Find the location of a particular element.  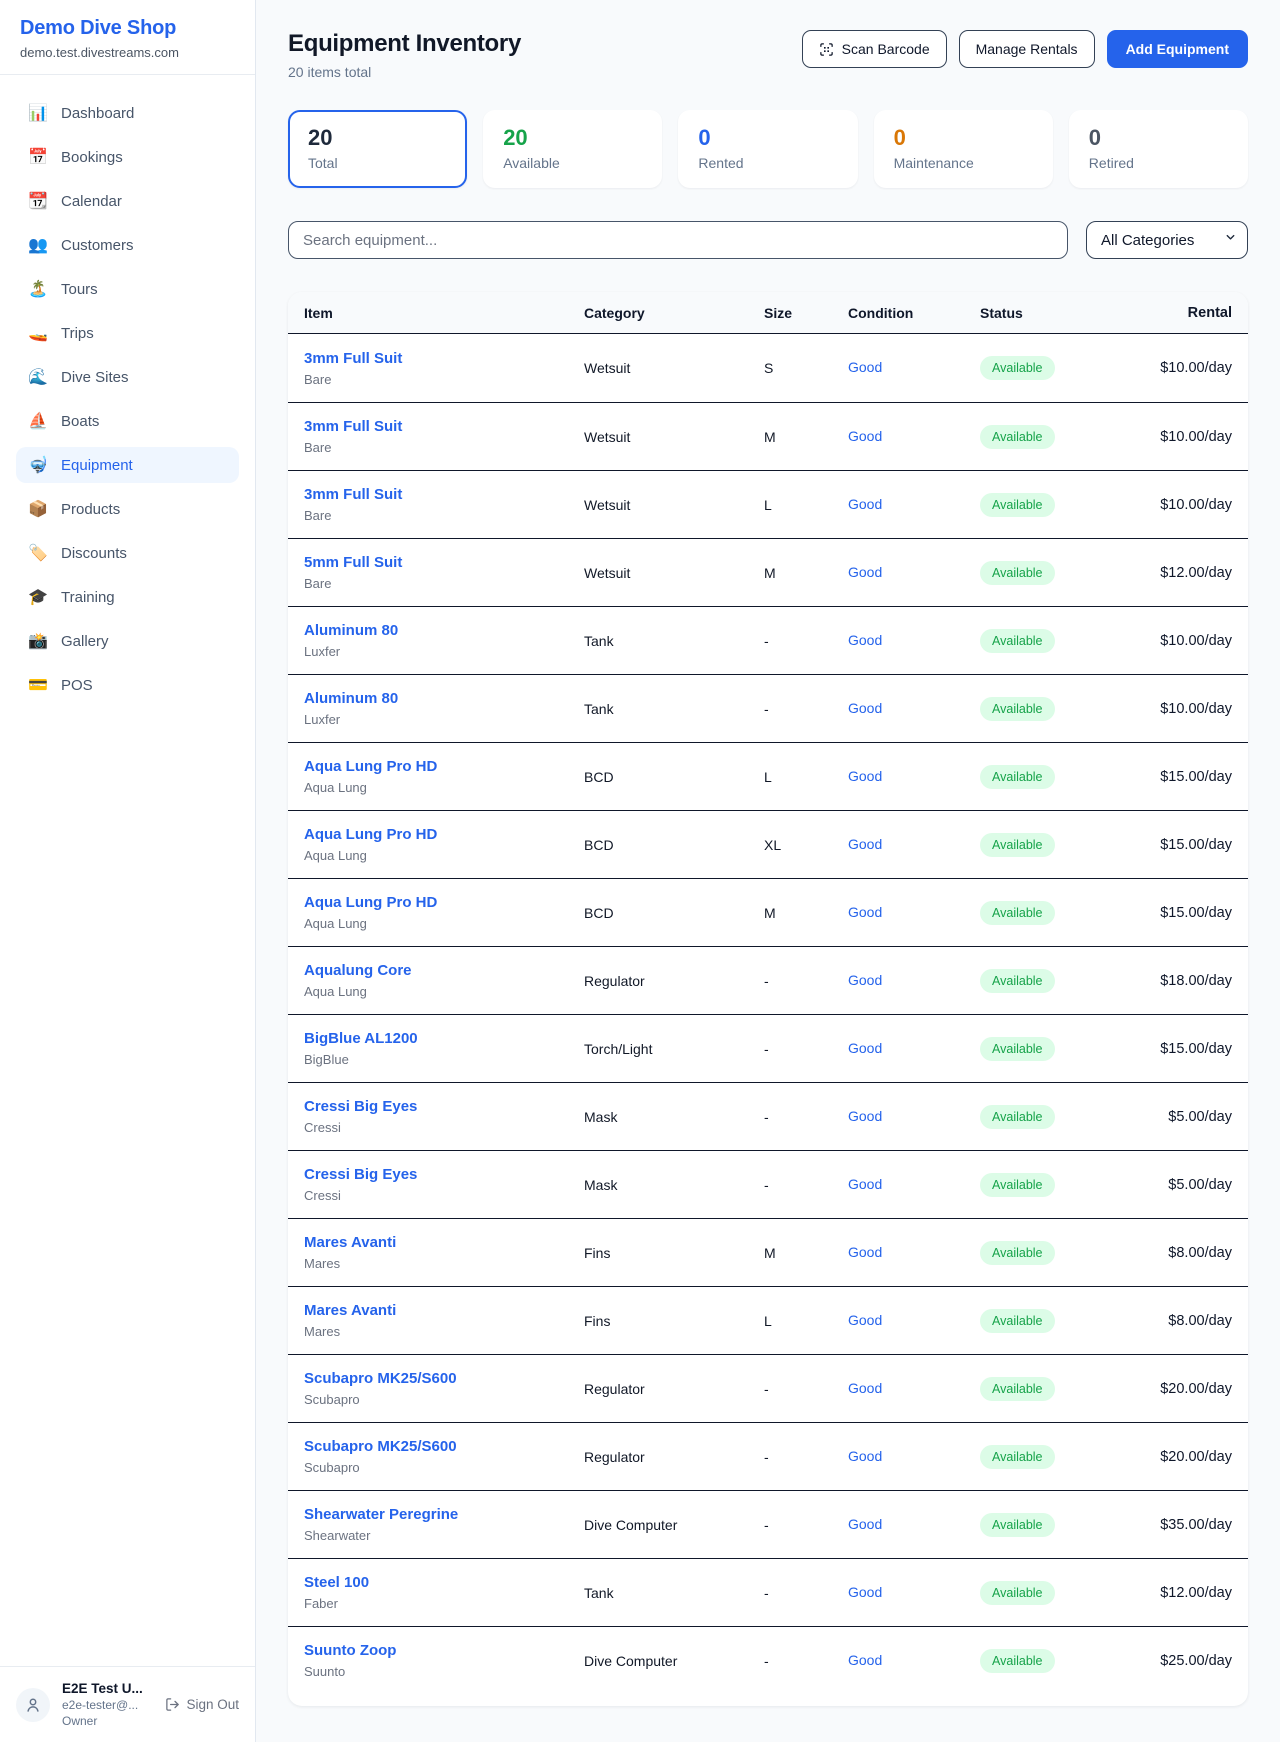

item-category: Wetsuit is located at coordinates (607, 436).